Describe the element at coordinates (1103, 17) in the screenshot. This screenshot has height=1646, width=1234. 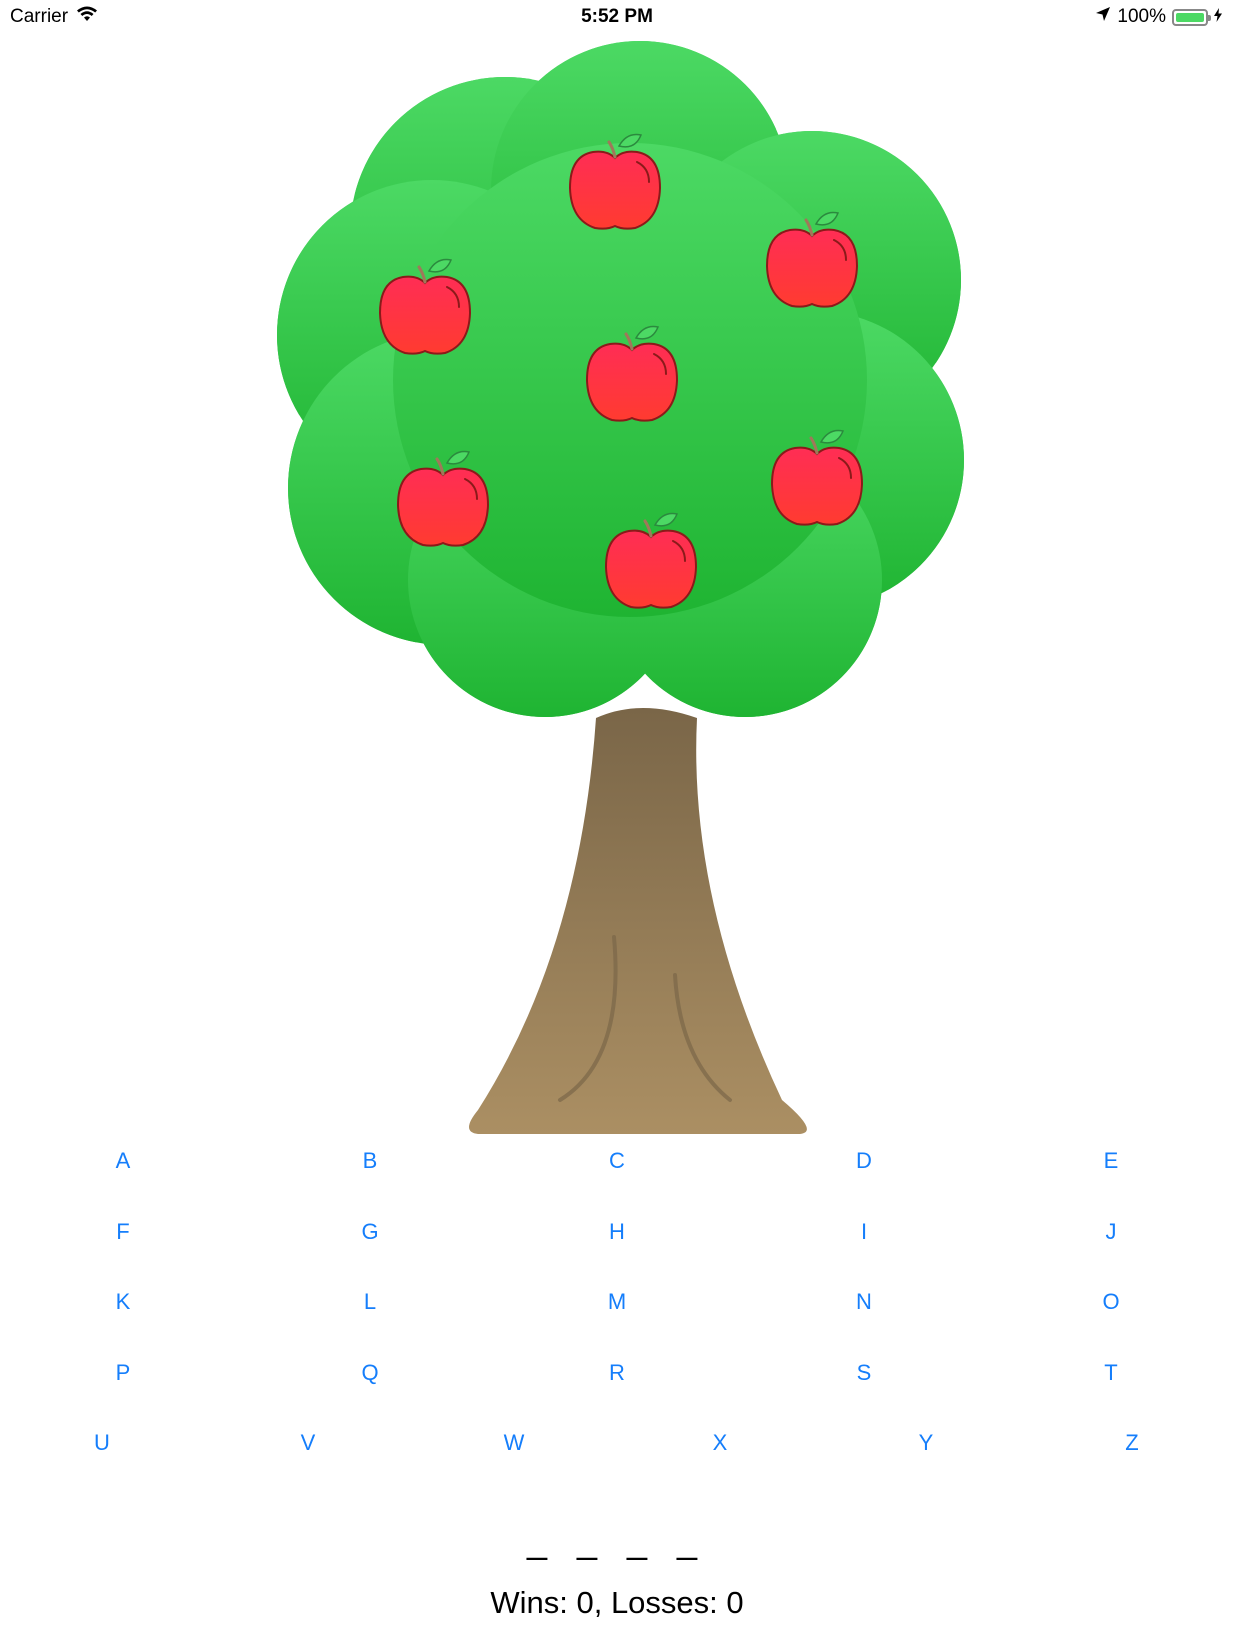
I see `location-arrow-icon` at that location.